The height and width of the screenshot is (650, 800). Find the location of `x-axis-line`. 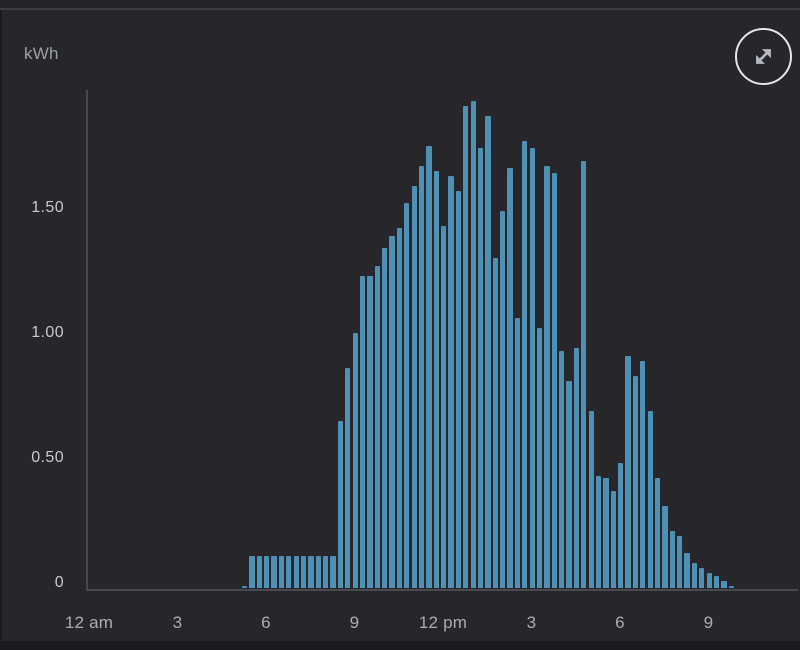

x-axis-line is located at coordinates (442, 590).